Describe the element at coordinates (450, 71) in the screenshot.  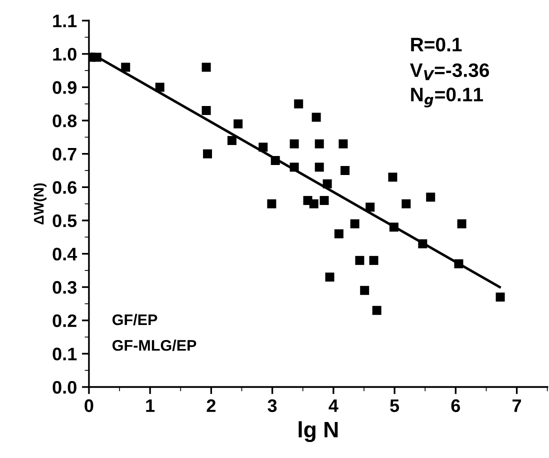
I see `annotation: V$_{V}$=-3.36` at that location.